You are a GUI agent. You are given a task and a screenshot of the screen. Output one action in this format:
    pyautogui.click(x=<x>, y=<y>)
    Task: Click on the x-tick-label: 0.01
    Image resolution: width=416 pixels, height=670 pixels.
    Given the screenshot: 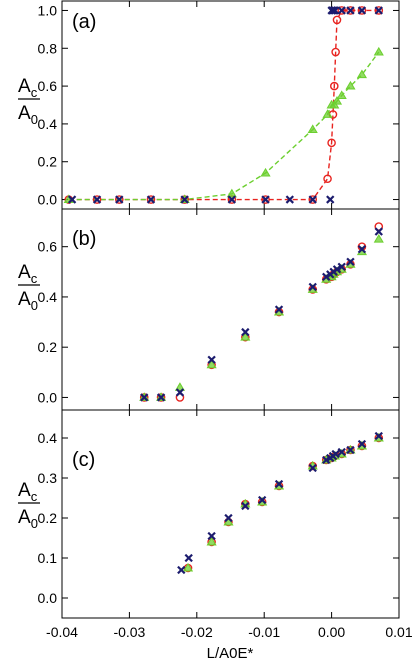 What is the action you would take?
    pyautogui.click(x=398, y=632)
    